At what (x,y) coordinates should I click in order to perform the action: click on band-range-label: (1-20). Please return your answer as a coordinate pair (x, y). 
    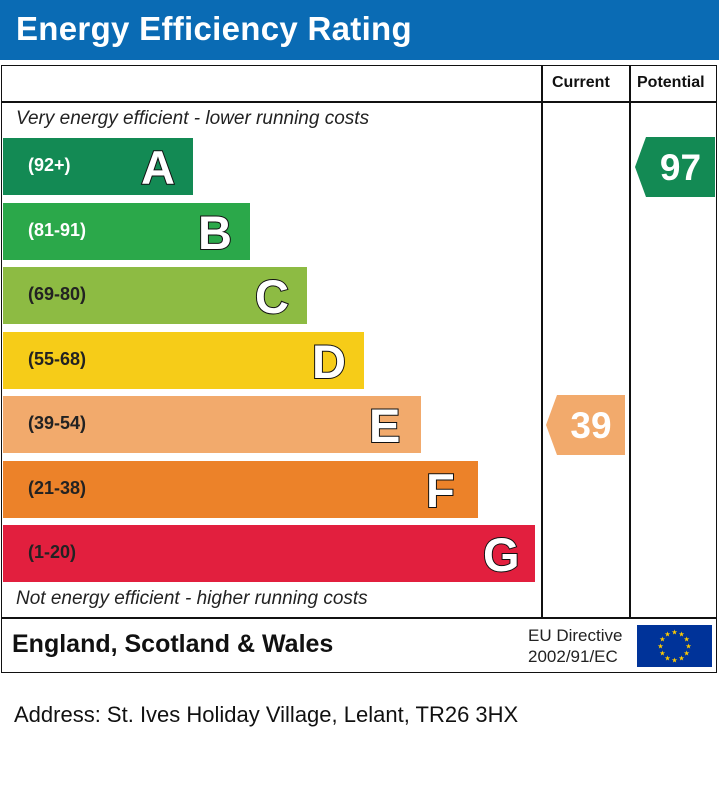
    Looking at the image, I should click on (52, 552).